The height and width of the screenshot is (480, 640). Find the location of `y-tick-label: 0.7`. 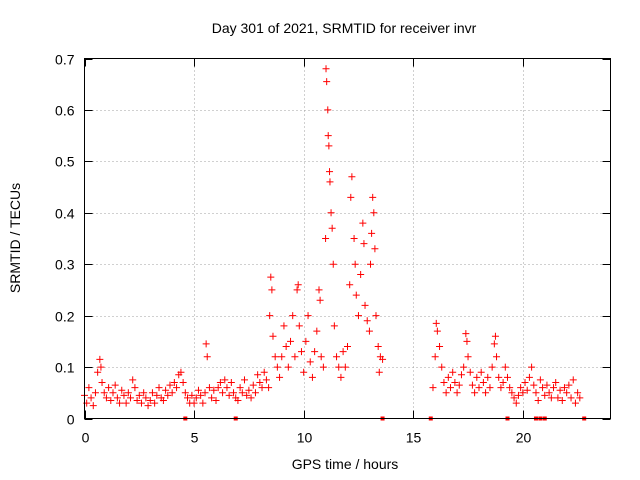

y-tick-label: 0.7 is located at coordinates (65, 60).